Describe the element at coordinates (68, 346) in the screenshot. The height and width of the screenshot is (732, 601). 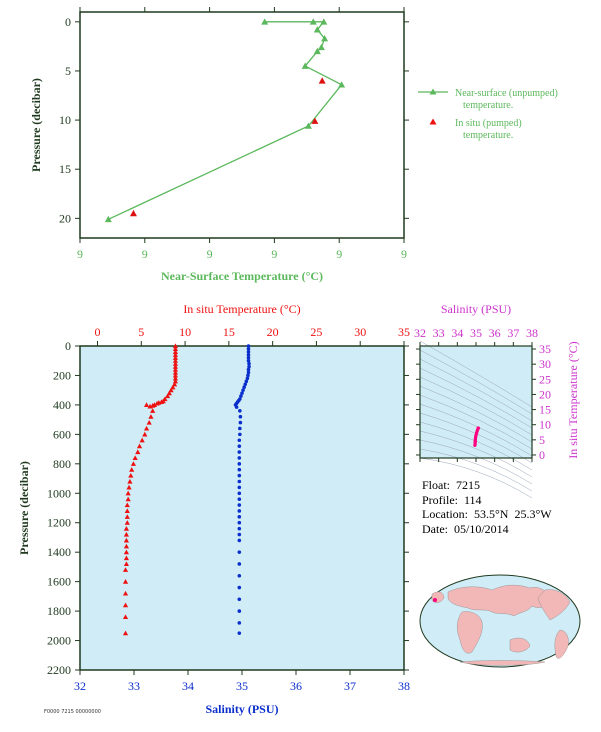
I see `y-tick-label: 0` at that location.